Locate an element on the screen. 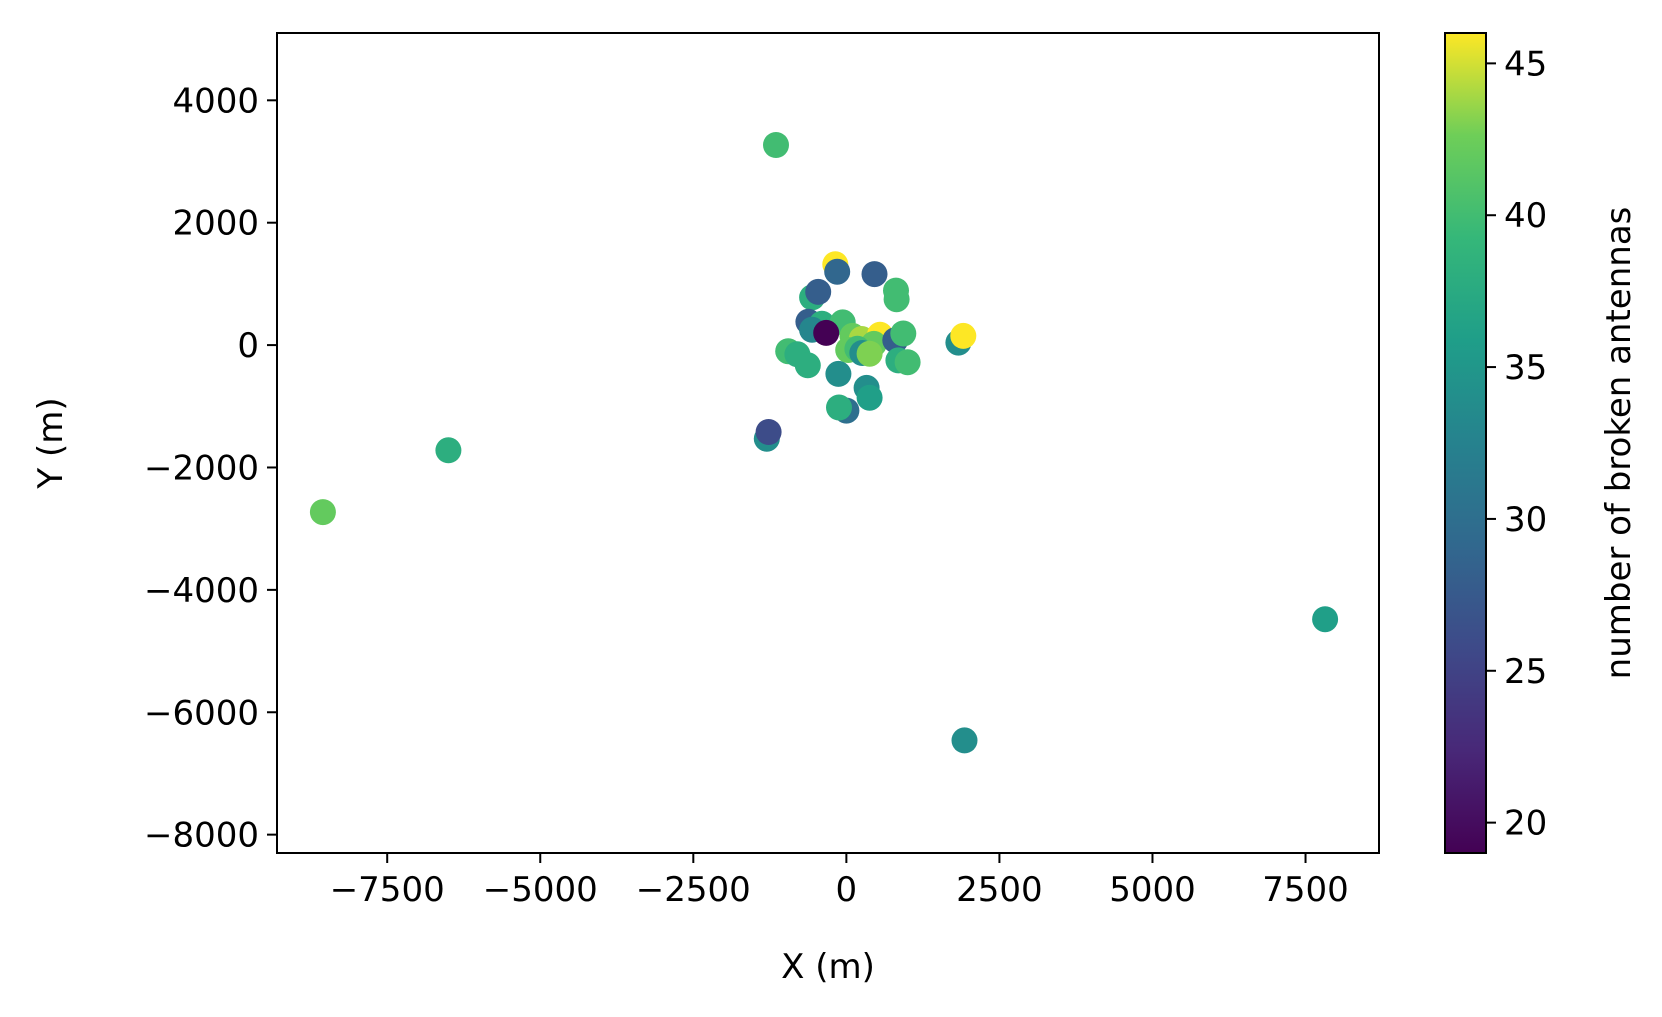 This screenshot has width=1662, height=1017. x-tick-label: 2500 is located at coordinates (999, 890).